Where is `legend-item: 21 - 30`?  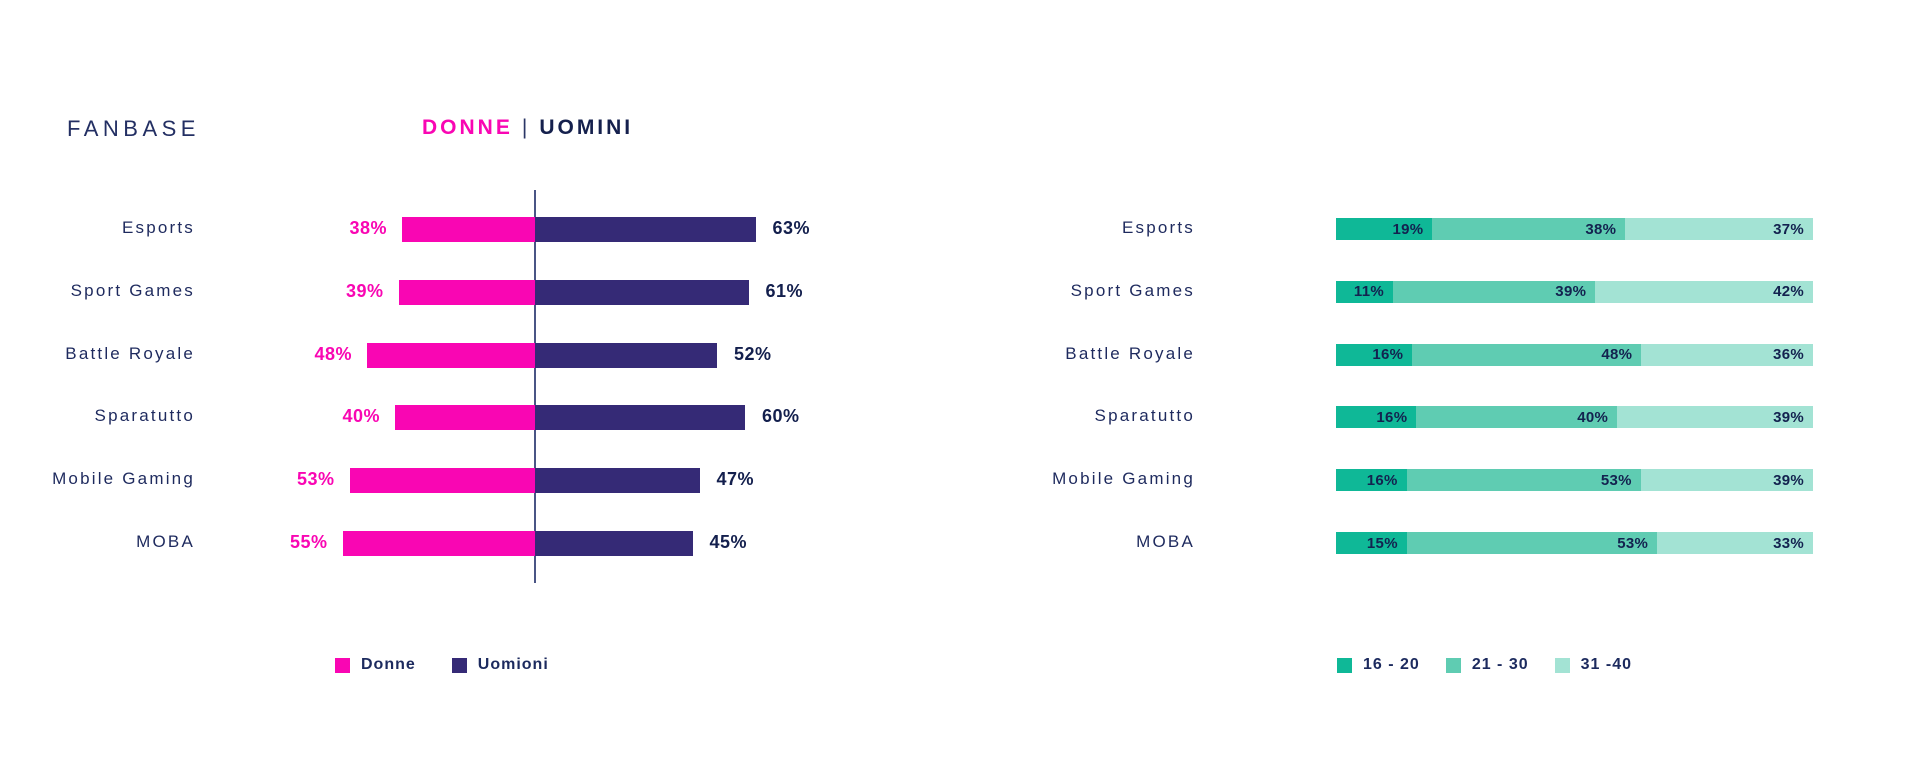
legend-item: 21 - 30 is located at coordinates (1487, 665).